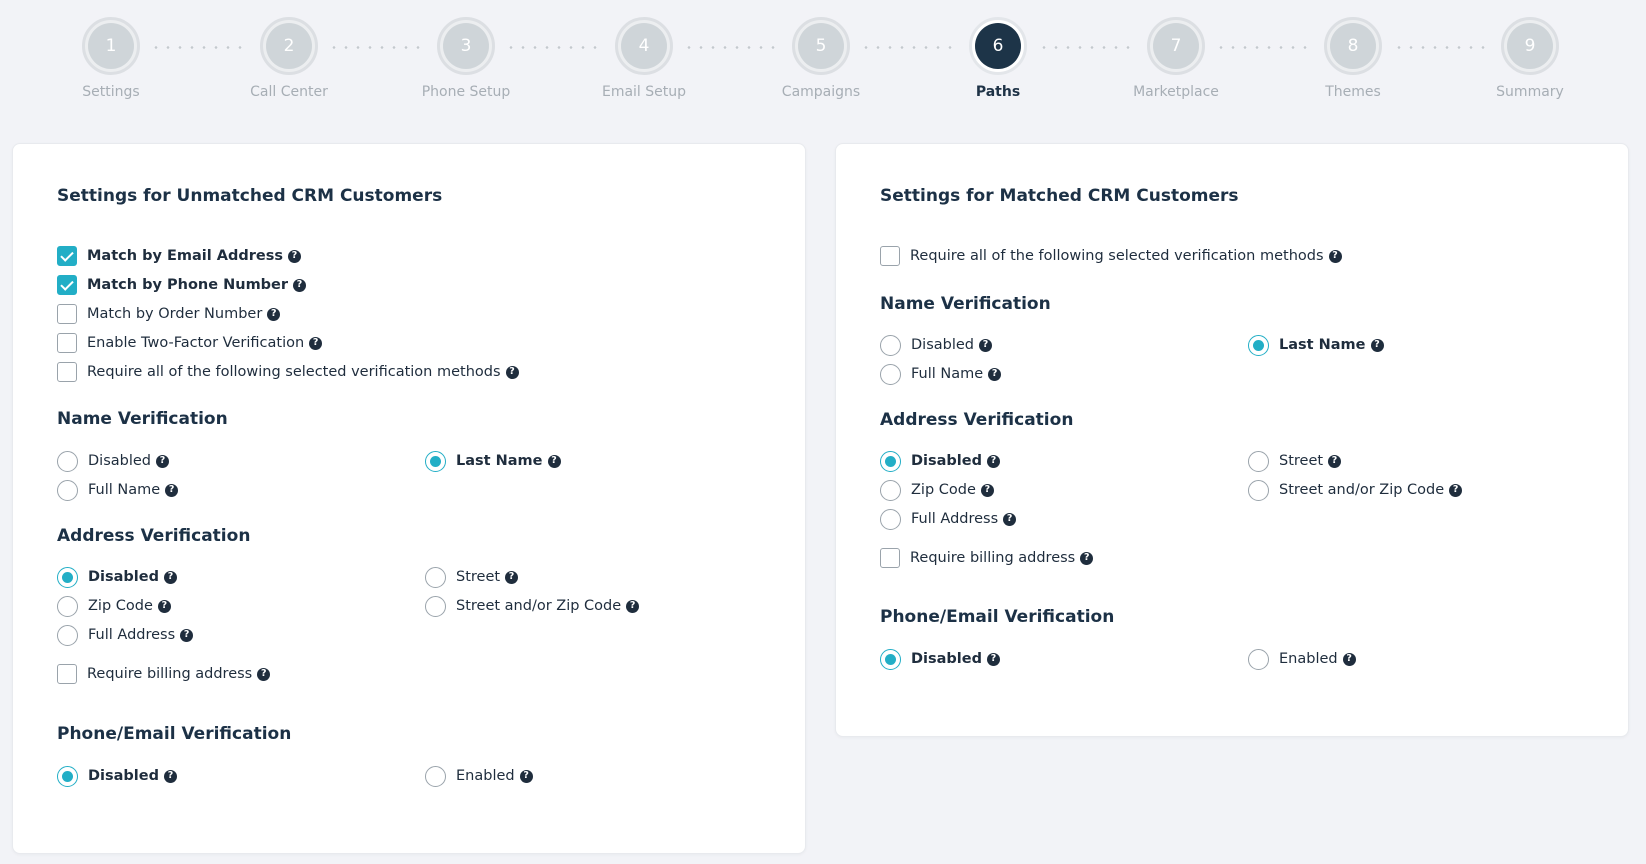 The height and width of the screenshot is (864, 1646). Describe the element at coordinates (998, 58) in the screenshot. I see `step-paths: 6 Paths` at that location.